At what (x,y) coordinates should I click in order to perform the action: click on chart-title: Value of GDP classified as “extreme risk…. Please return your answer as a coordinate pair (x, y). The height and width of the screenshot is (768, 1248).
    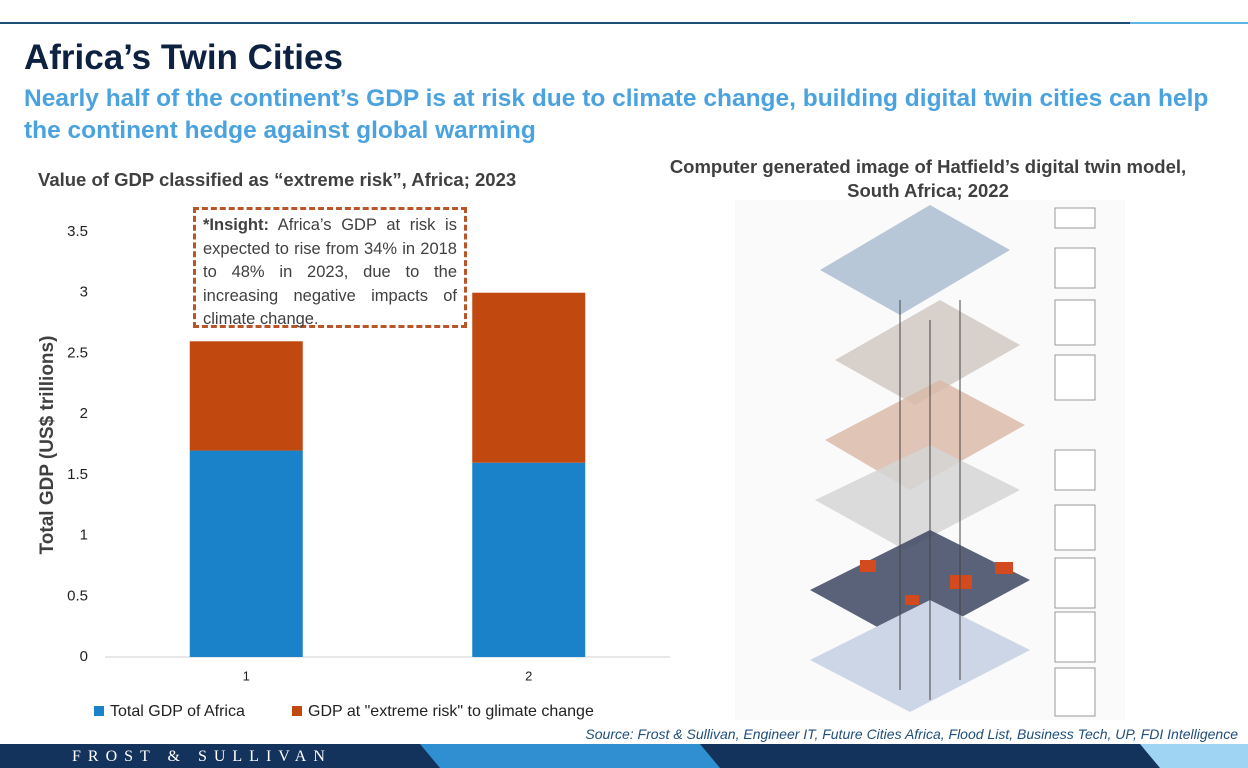
    Looking at the image, I should click on (277, 179).